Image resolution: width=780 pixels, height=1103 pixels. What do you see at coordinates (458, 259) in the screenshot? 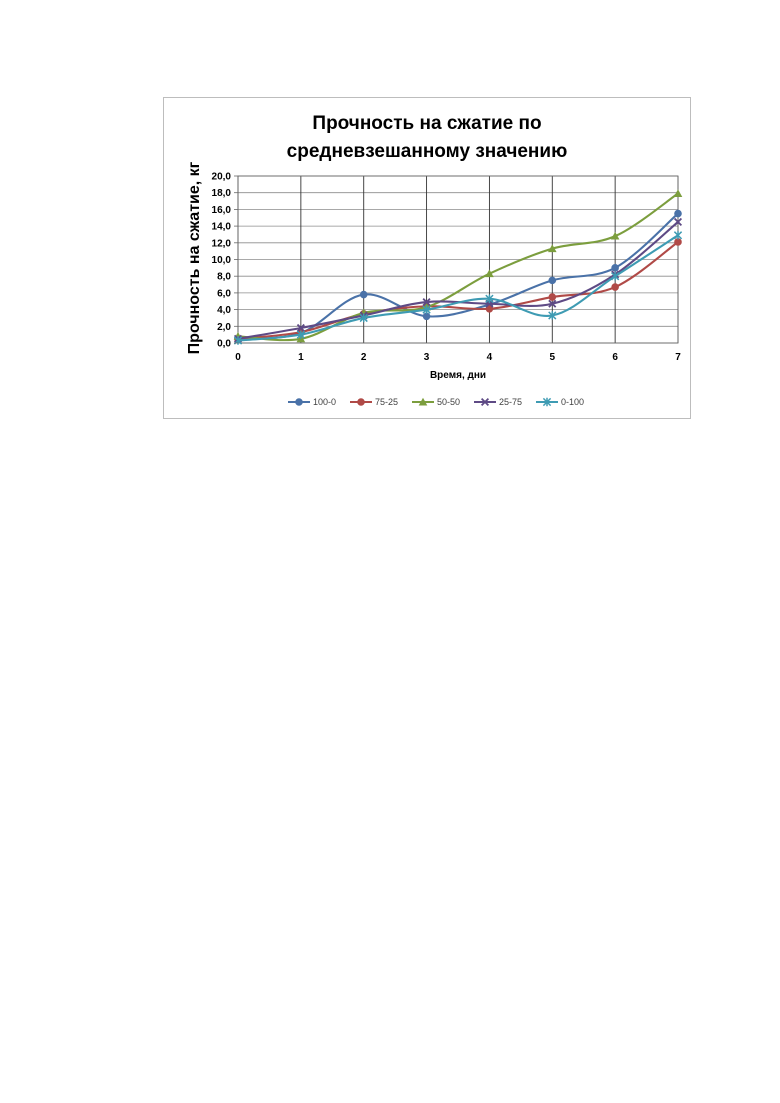
I see `grid` at bounding box center [458, 259].